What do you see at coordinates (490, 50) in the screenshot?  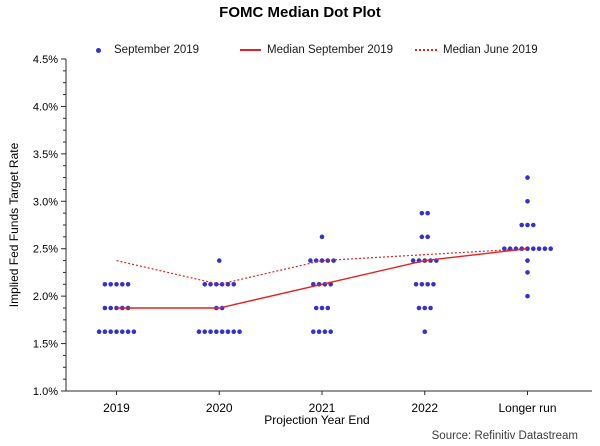 I see `legend-label: Median June 2019` at bounding box center [490, 50].